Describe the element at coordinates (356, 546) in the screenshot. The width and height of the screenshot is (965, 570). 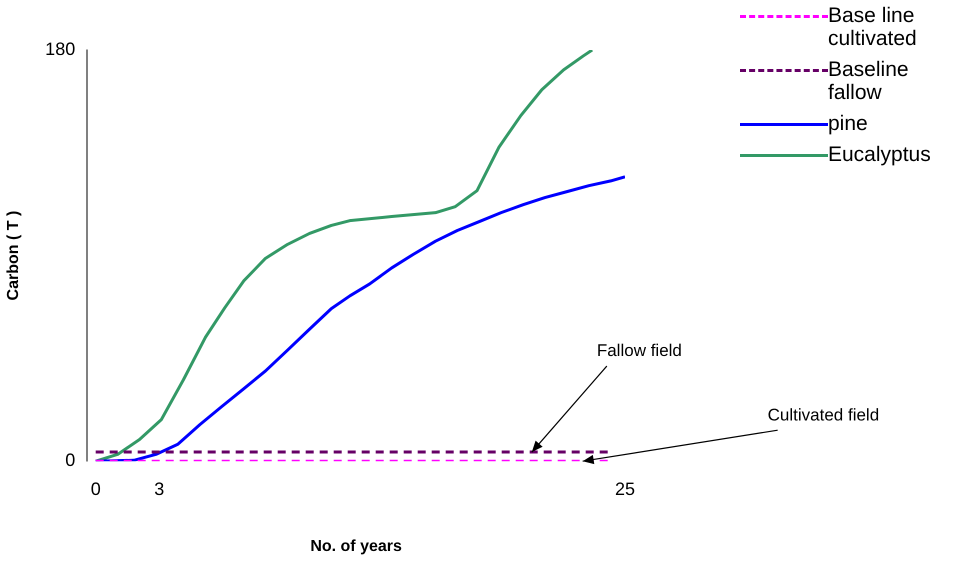
I see `x-axis-title: No. of years` at that location.